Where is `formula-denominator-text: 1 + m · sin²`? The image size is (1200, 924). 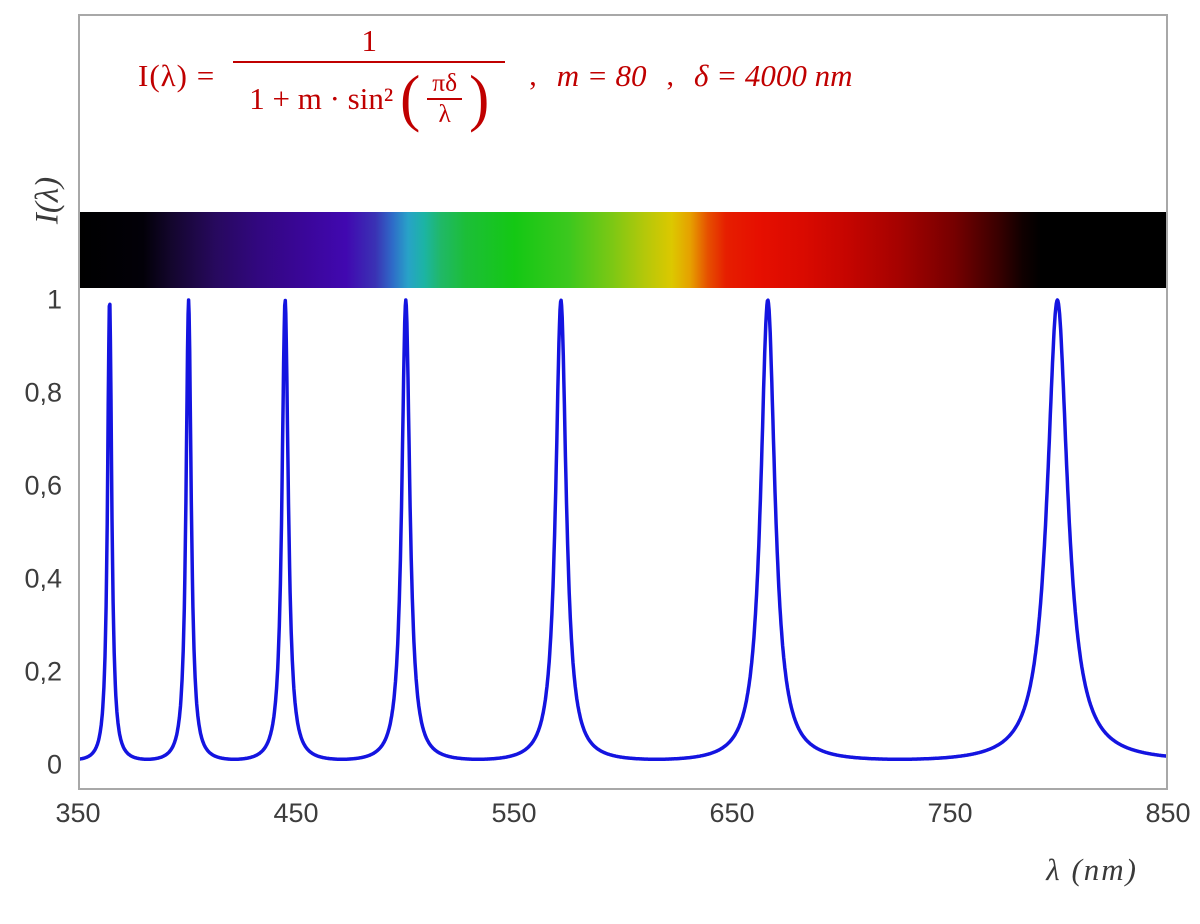
formula-denominator-text: 1 + m · sin² is located at coordinates (321, 98).